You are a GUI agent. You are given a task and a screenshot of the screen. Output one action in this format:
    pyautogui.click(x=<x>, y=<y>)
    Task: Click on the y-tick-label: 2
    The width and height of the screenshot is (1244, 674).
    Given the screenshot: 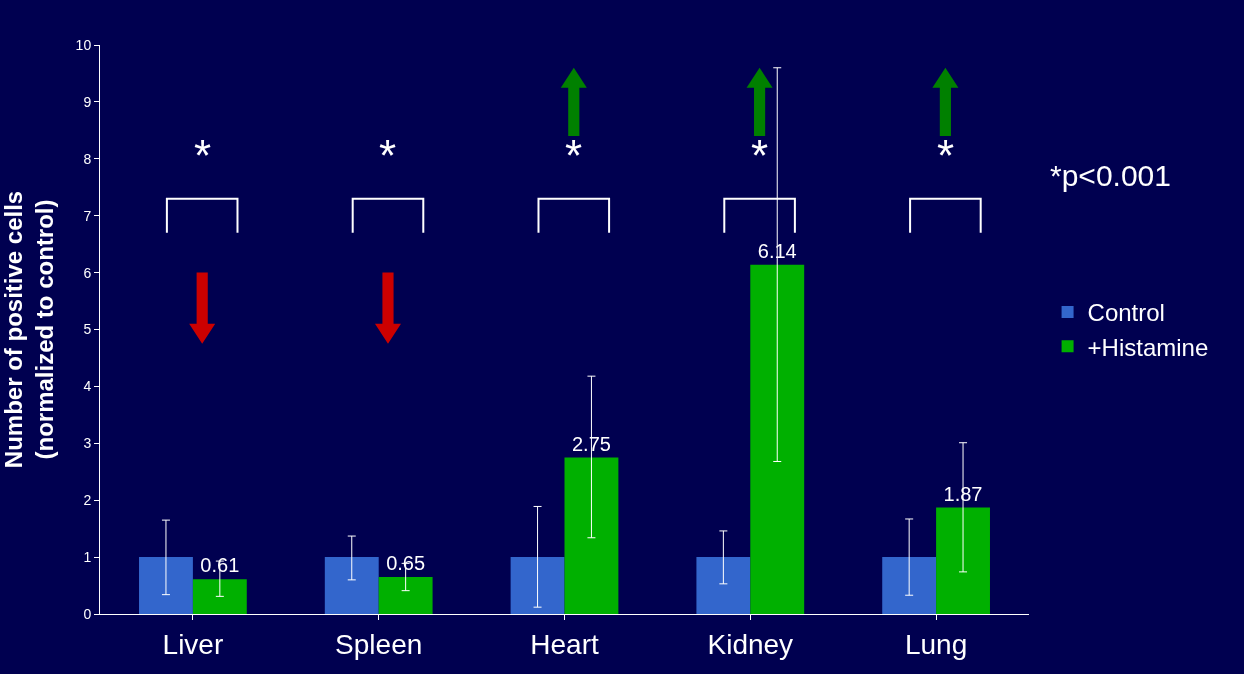 What is the action you would take?
    pyautogui.click(x=87, y=500)
    